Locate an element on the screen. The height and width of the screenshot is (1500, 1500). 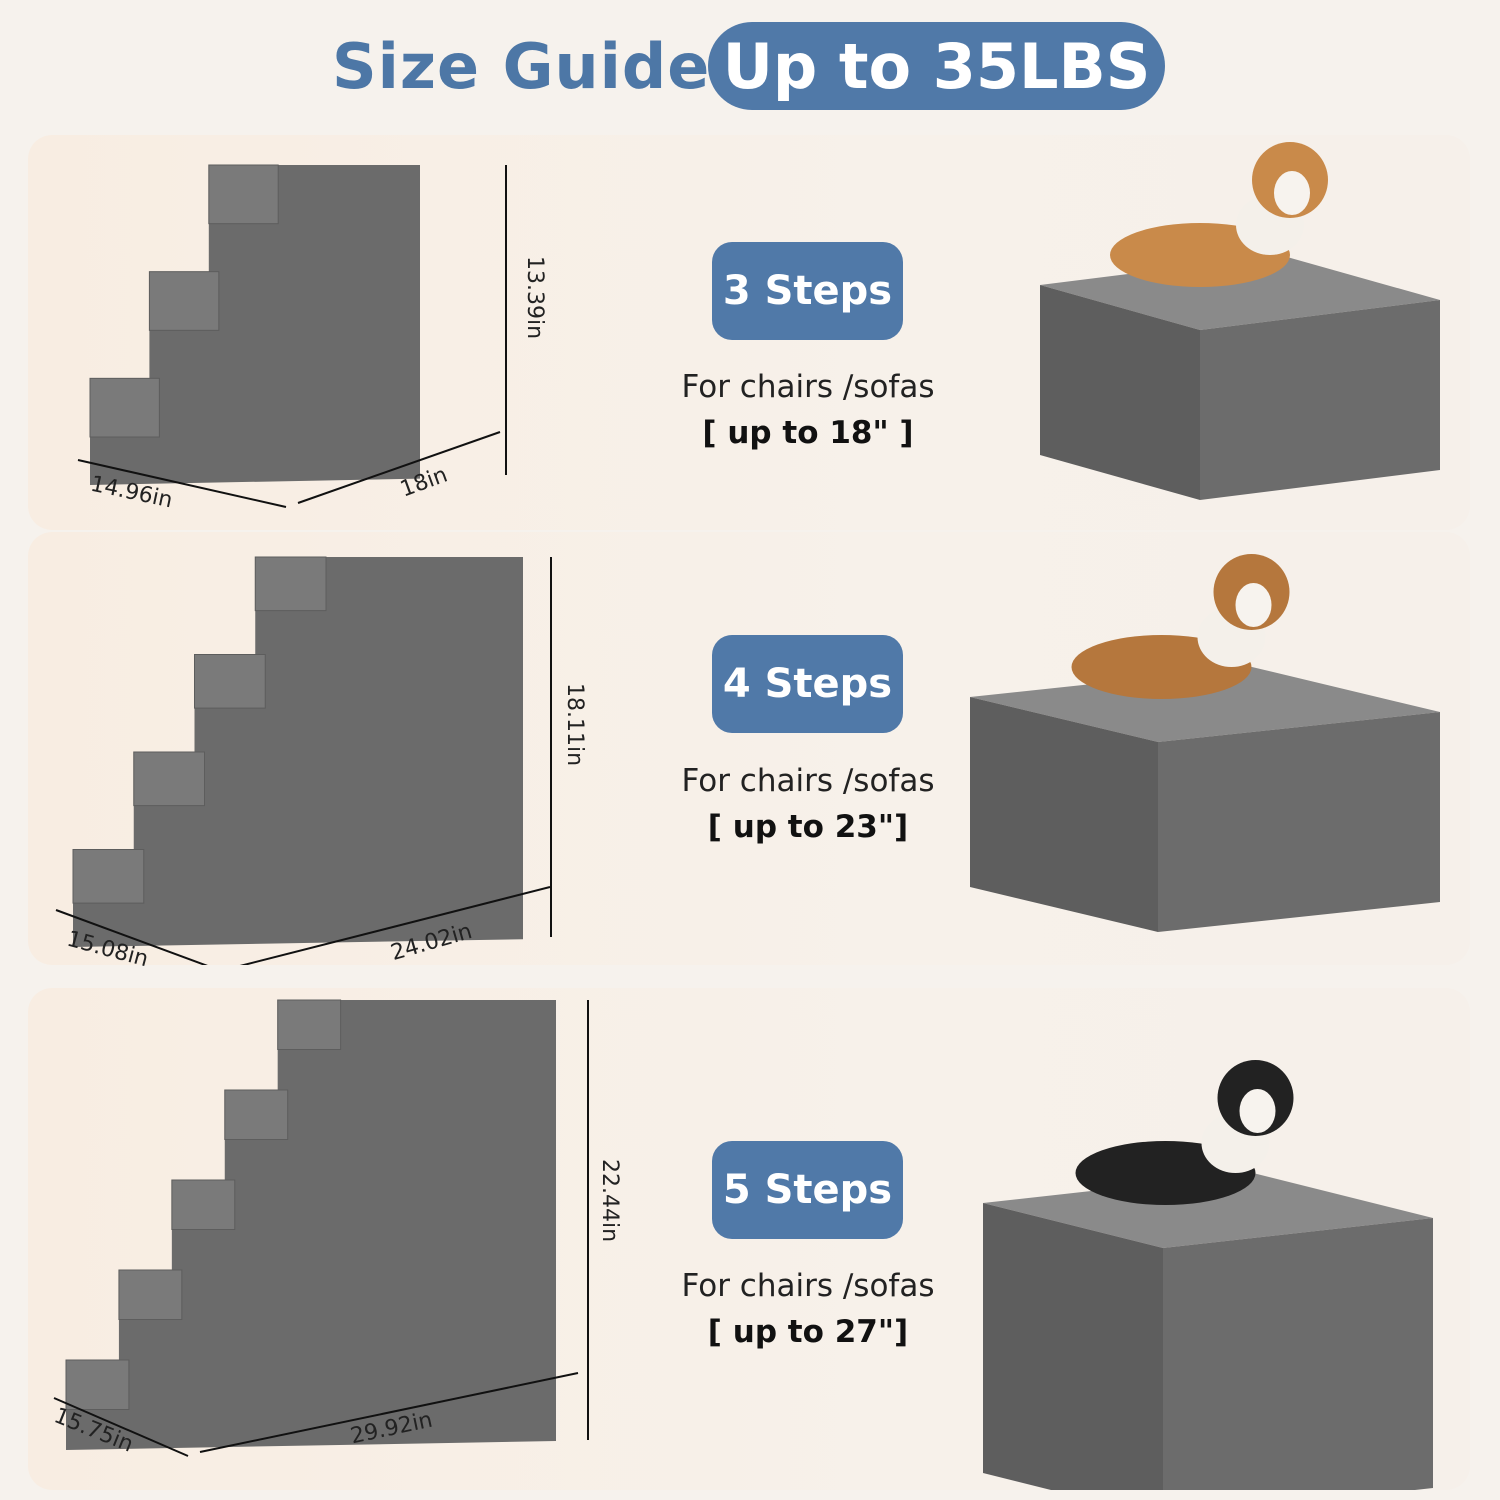
steps-badge: 5 Steps is located at coordinates (807, 1190).